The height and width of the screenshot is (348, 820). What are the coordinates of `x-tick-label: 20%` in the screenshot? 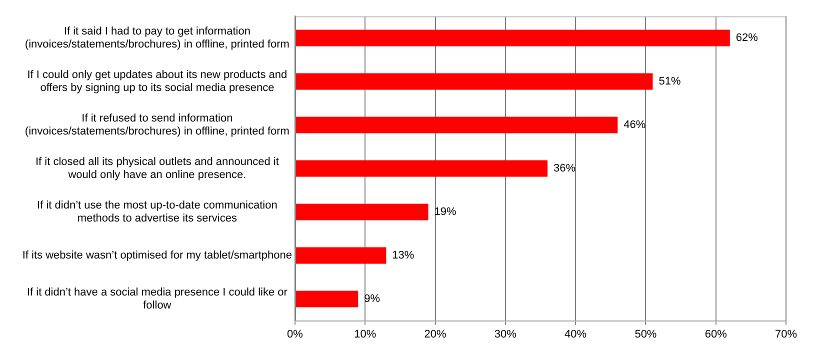 It's located at (435, 334).